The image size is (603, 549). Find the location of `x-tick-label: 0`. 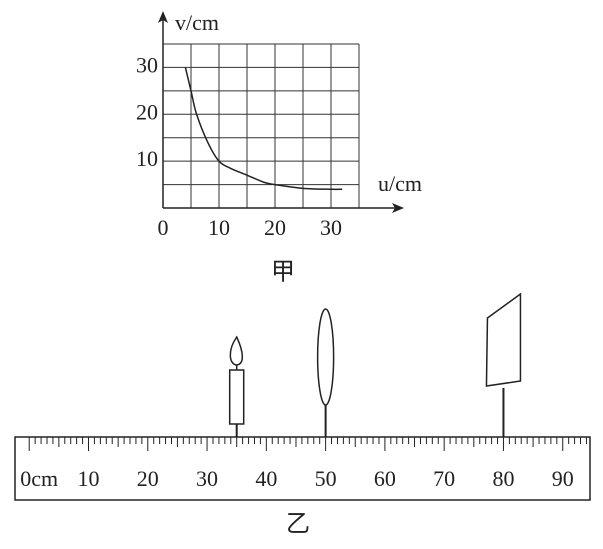

x-tick-label: 0 is located at coordinates (163, 227).